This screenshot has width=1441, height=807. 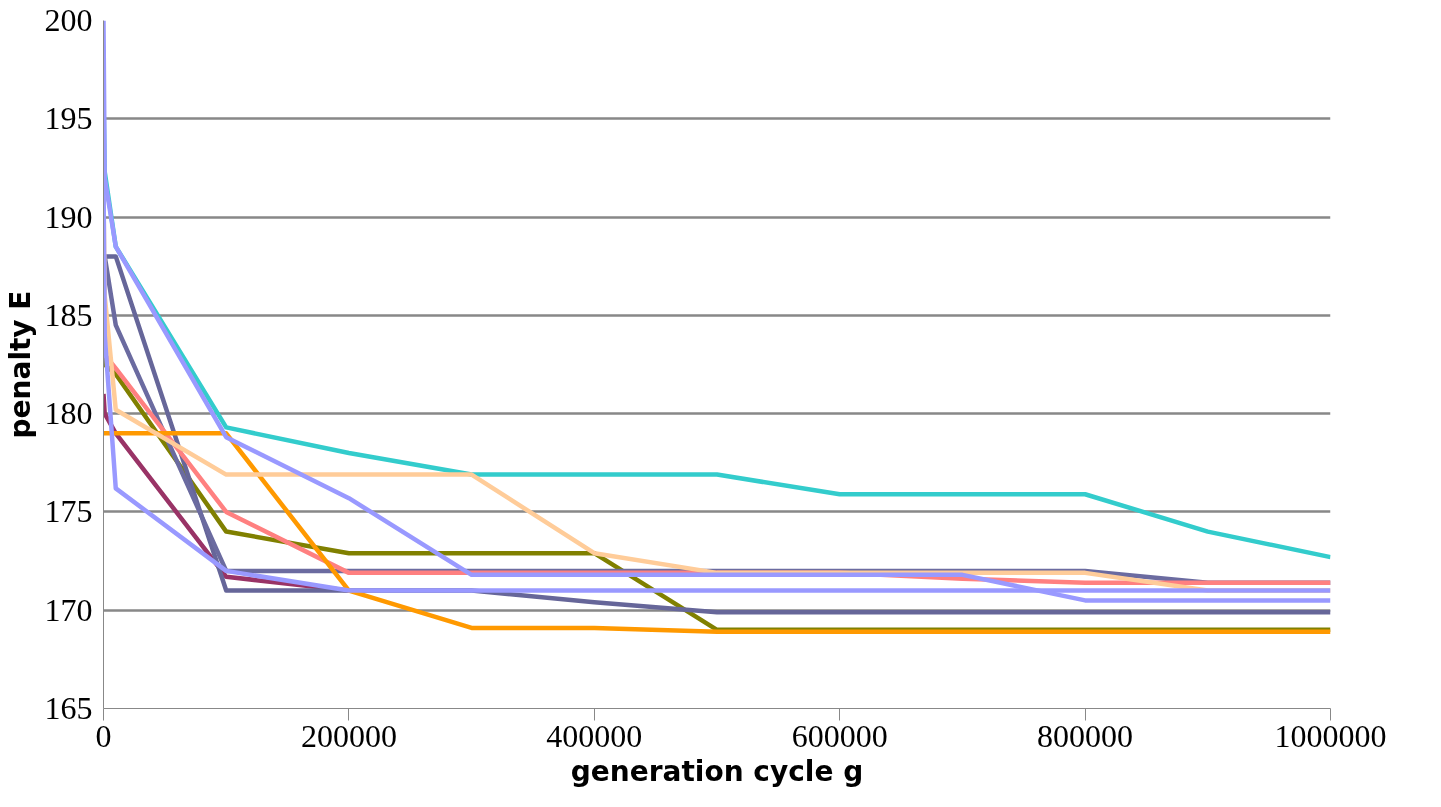 I want to click on x-axis-title: generation cycle g, so click(x=717, y=771).